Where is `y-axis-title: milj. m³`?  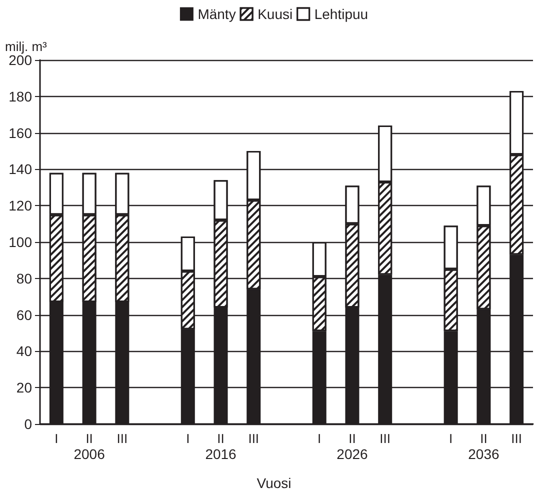 y-axis-title: milj. m³ is located at coordinates (26, 46).